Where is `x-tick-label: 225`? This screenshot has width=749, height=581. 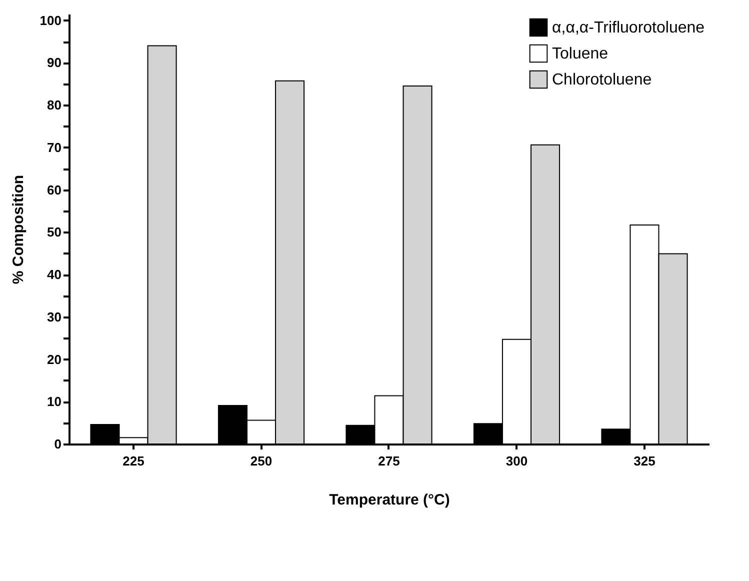
x-tick-label: 225 is located at coordinates (133, 461).